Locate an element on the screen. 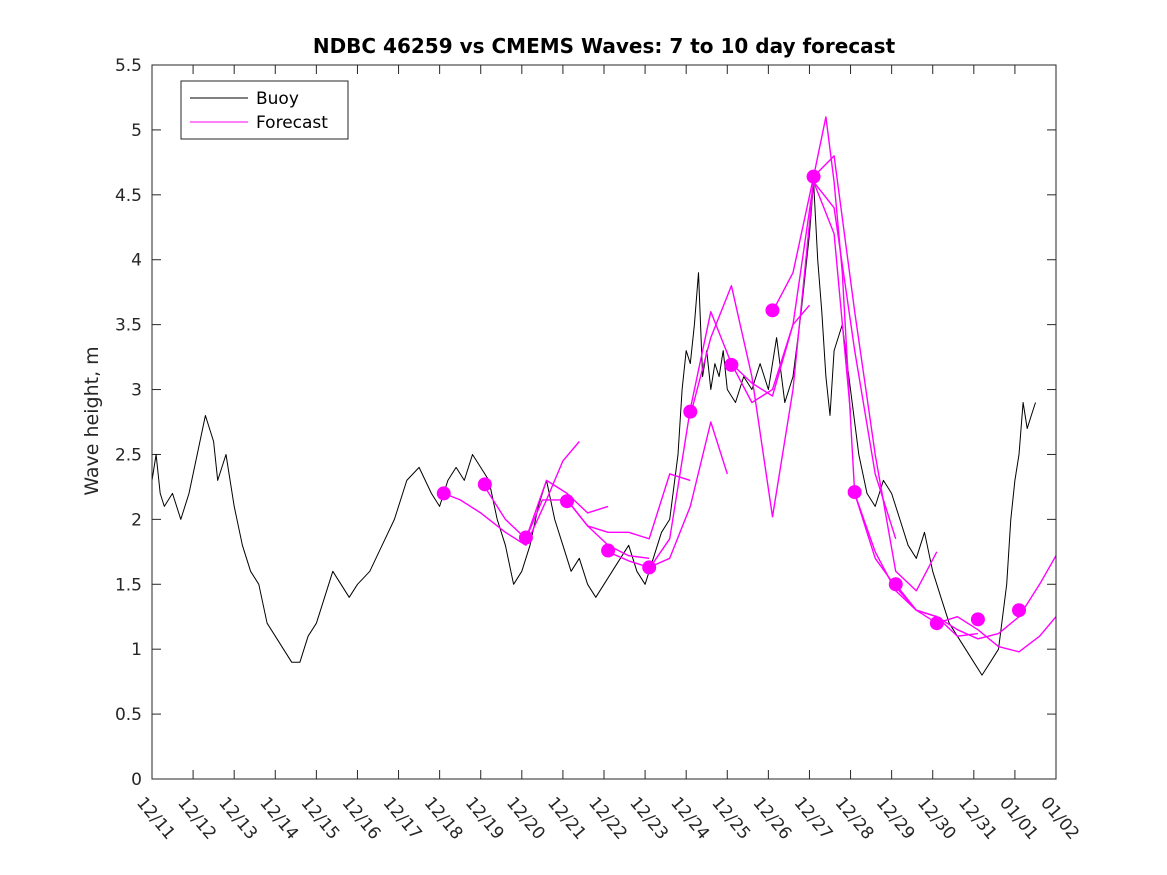  legend: Buoy Forecast is located at coordinates (264, 110).